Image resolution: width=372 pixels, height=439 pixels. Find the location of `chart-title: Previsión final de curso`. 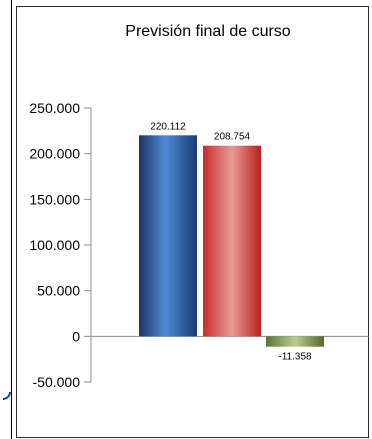

chart-title: Previsión final de curso is located at coordinates (208, 31).